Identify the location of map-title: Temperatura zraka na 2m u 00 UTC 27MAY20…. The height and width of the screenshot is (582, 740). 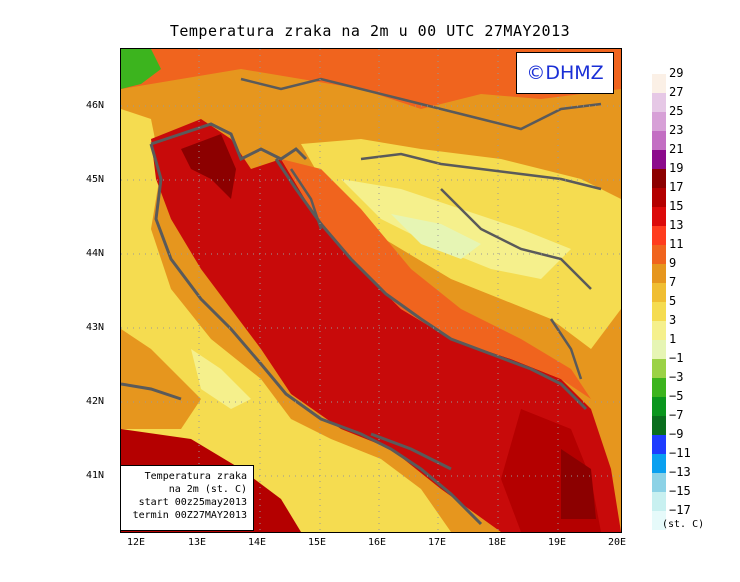
(370, 31).